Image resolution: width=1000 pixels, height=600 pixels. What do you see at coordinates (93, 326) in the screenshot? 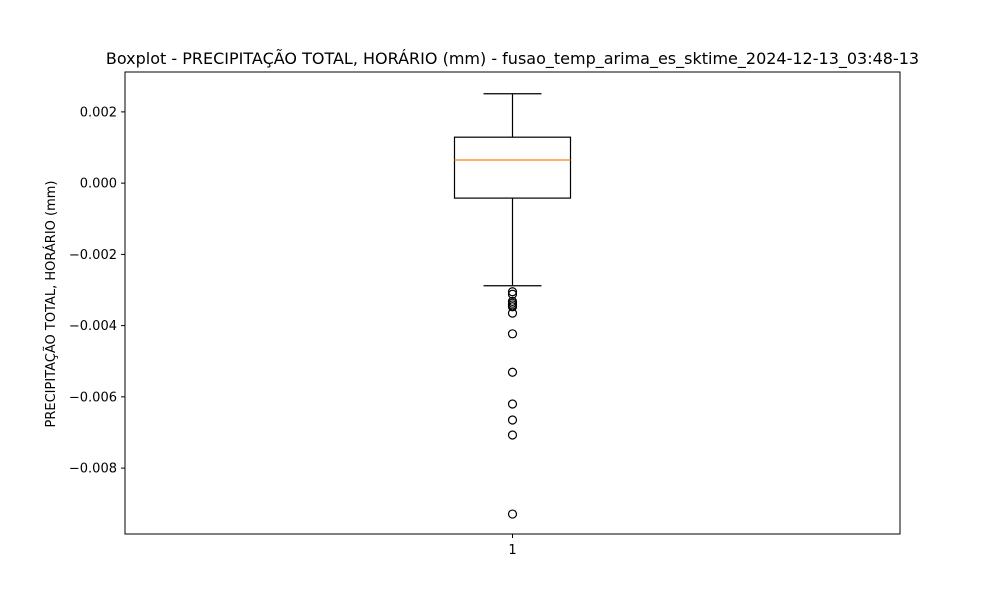
I see `y-tick-label: −0.004` at bounding box center [93, 326].